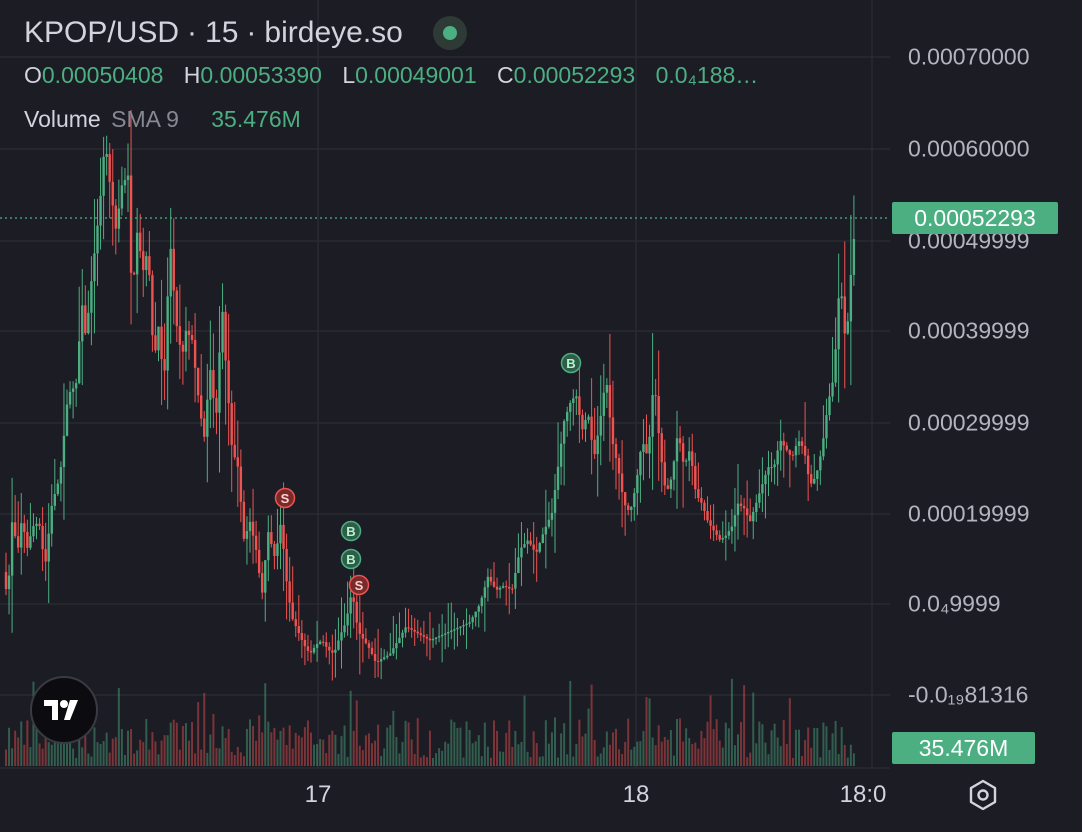  What do you see at coordinates (222, 32) in the screenshot?
I see `interval-label: 15` at bounding box center [222, 32].